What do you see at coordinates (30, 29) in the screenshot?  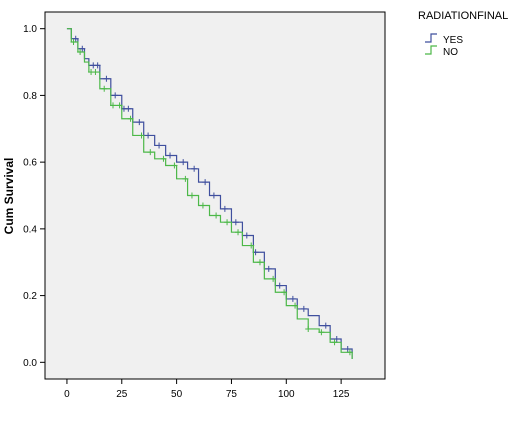 I see `y-tick-label: 1.0` at bounding box center [30, 29].